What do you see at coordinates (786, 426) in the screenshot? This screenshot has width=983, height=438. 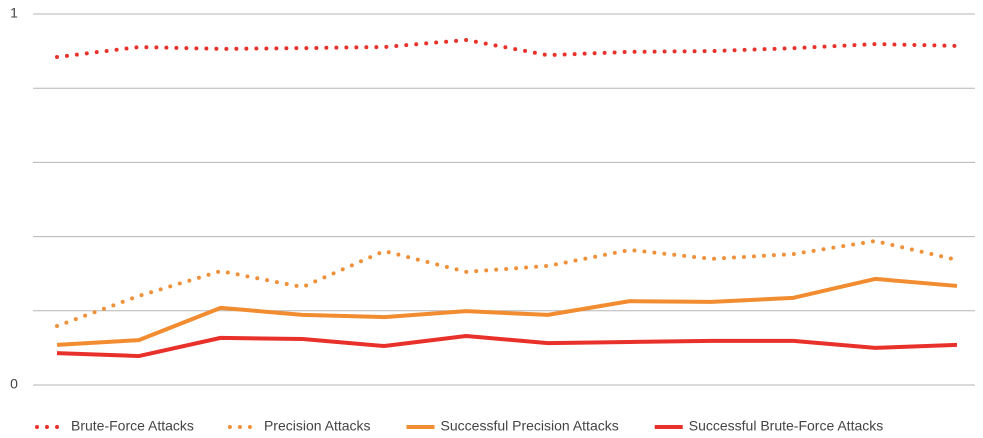 I see `legend-label: Successful Brute-Force Attacks` at bounding box center [786, 426].